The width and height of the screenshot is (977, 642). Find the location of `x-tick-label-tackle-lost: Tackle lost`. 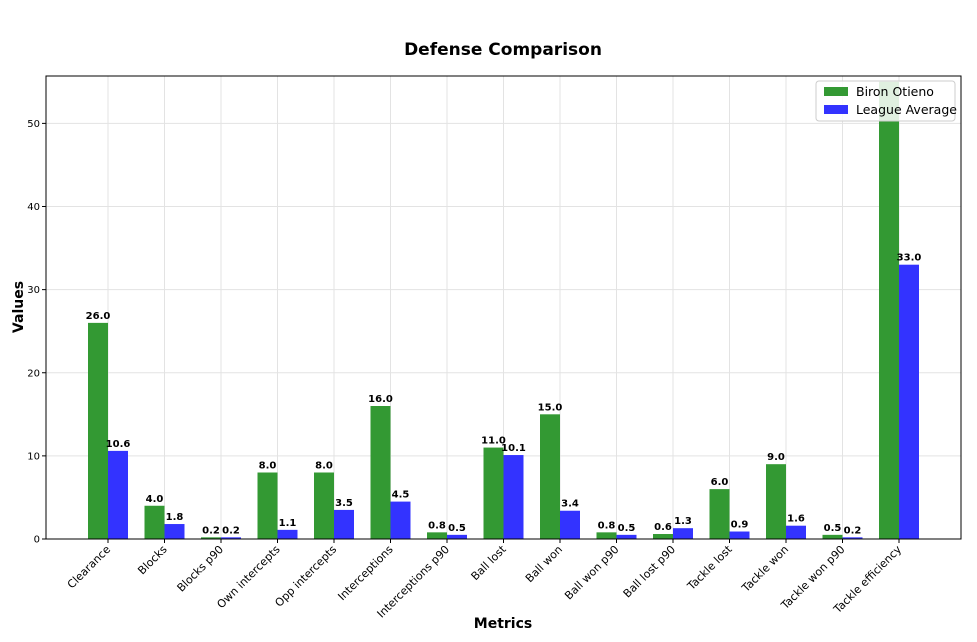

x-tick-label-tackle-lost: Tackle lost is located at coordinates (709, 567).